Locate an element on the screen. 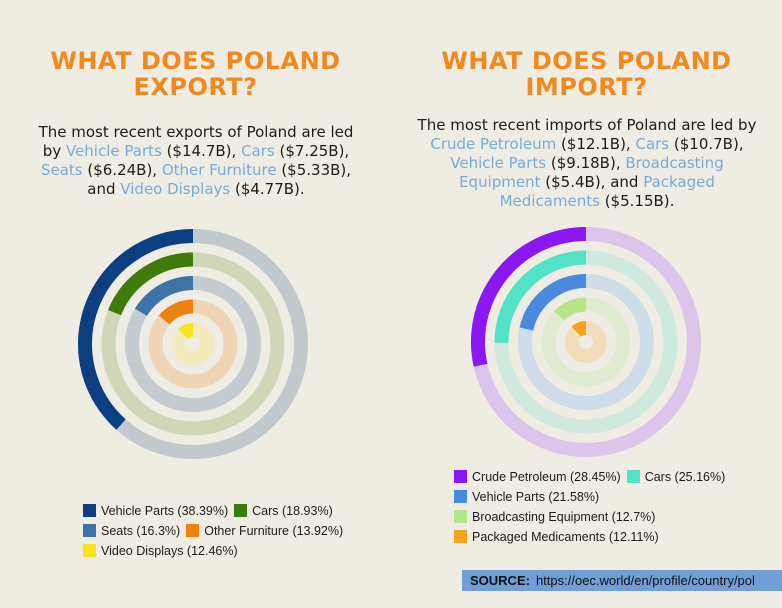  export-title-line1: WHAT DOES POLAND is located at coordinates (195, 61).